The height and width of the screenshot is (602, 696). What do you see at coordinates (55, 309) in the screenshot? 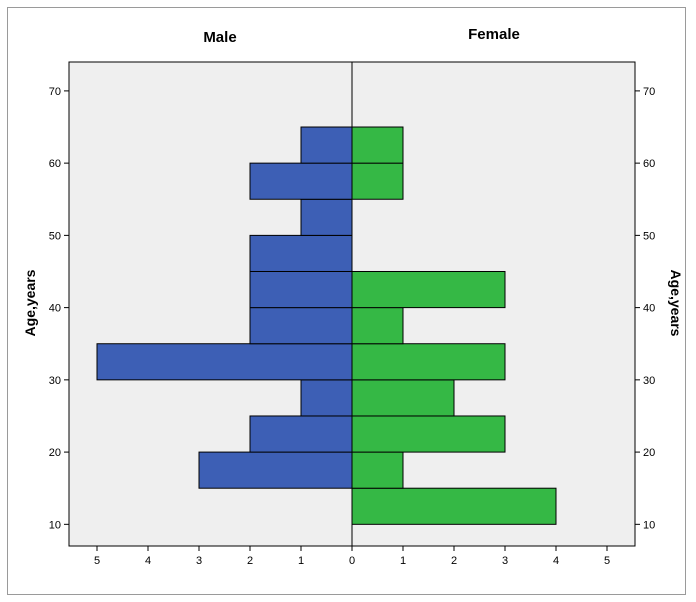
I see `y-tick-label-left-40: 40` at bounding box center [55, 309].